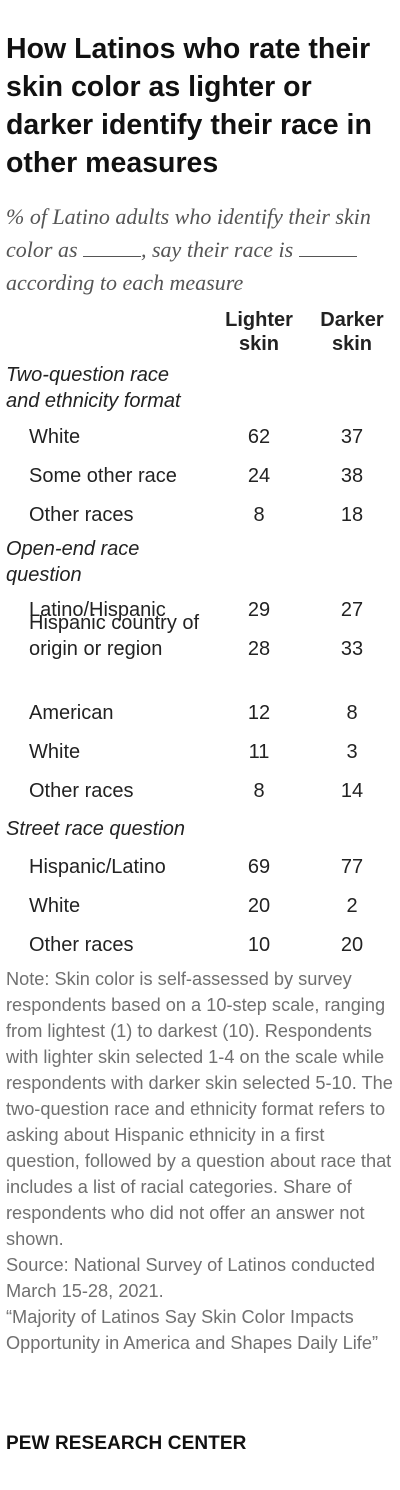 The image size is (400, 1490). What do you see at coordinates (352, 437) in the screenshot?
I see `value-darker-skin: 37` at bounding box center [352, 437].